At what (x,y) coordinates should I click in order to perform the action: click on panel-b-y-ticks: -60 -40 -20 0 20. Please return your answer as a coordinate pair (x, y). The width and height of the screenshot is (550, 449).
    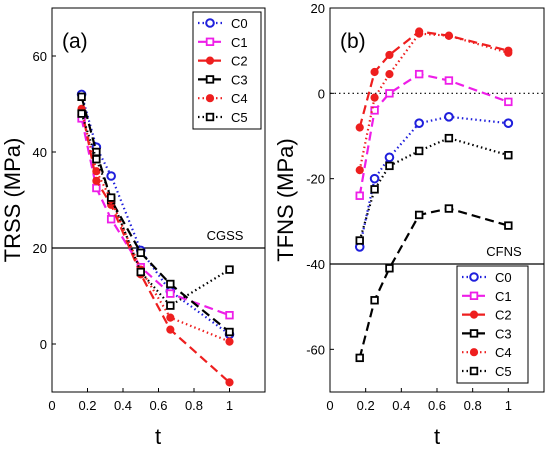
    Looking at the image, I should click on (320, 179).